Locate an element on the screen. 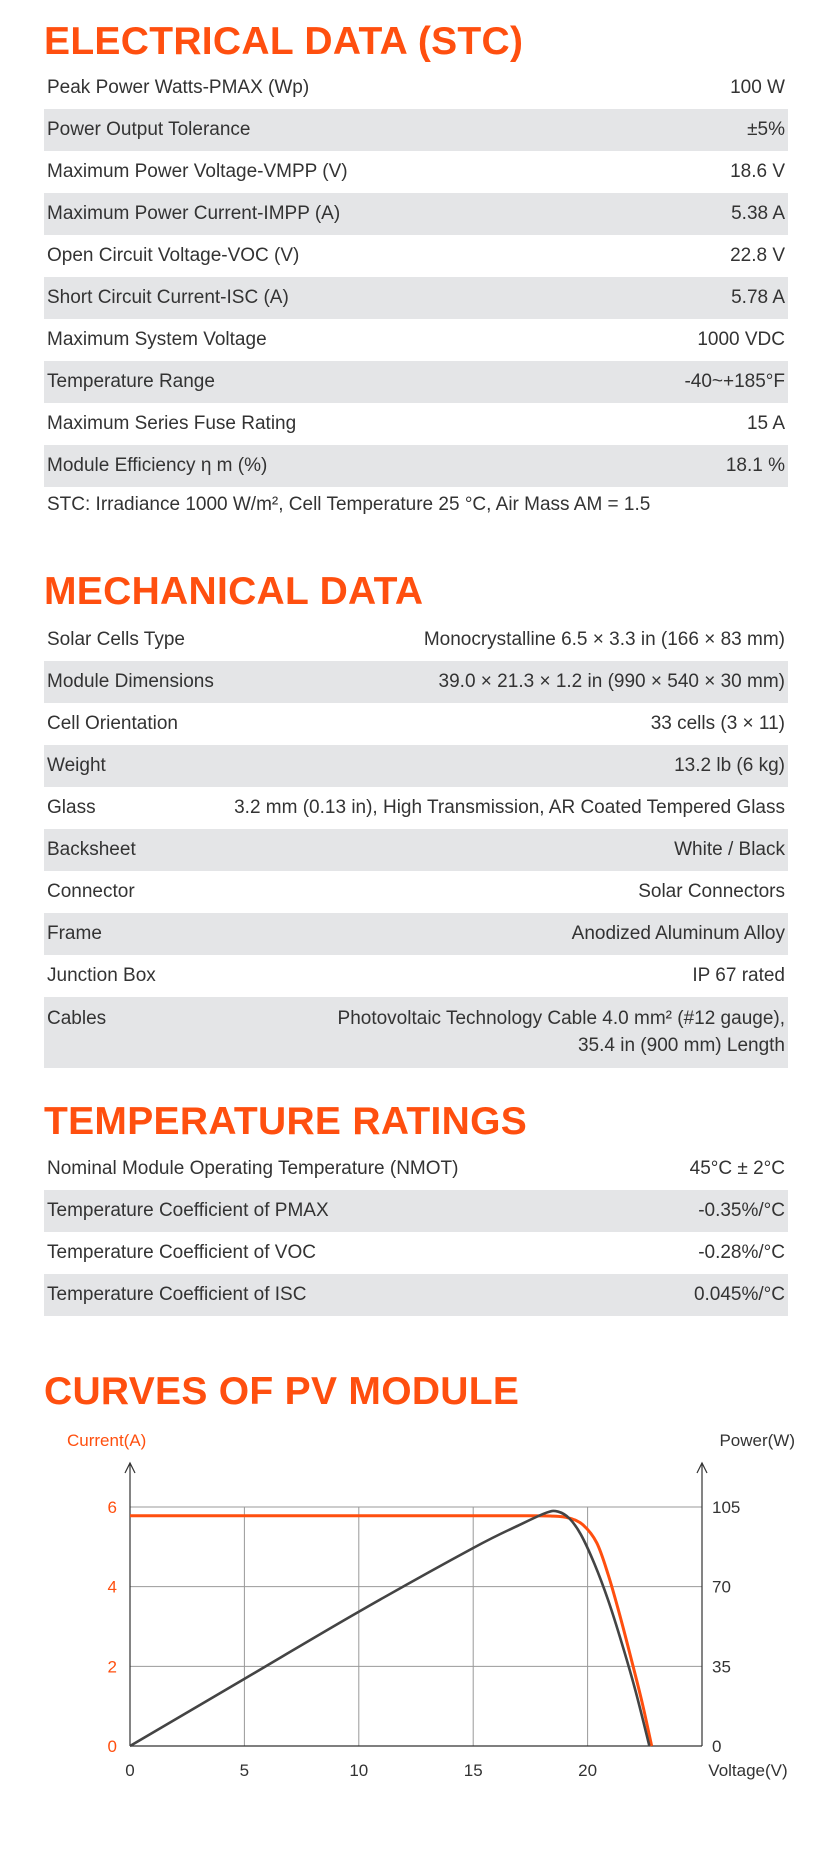  power-curve is located at coordinates (390, 1628).